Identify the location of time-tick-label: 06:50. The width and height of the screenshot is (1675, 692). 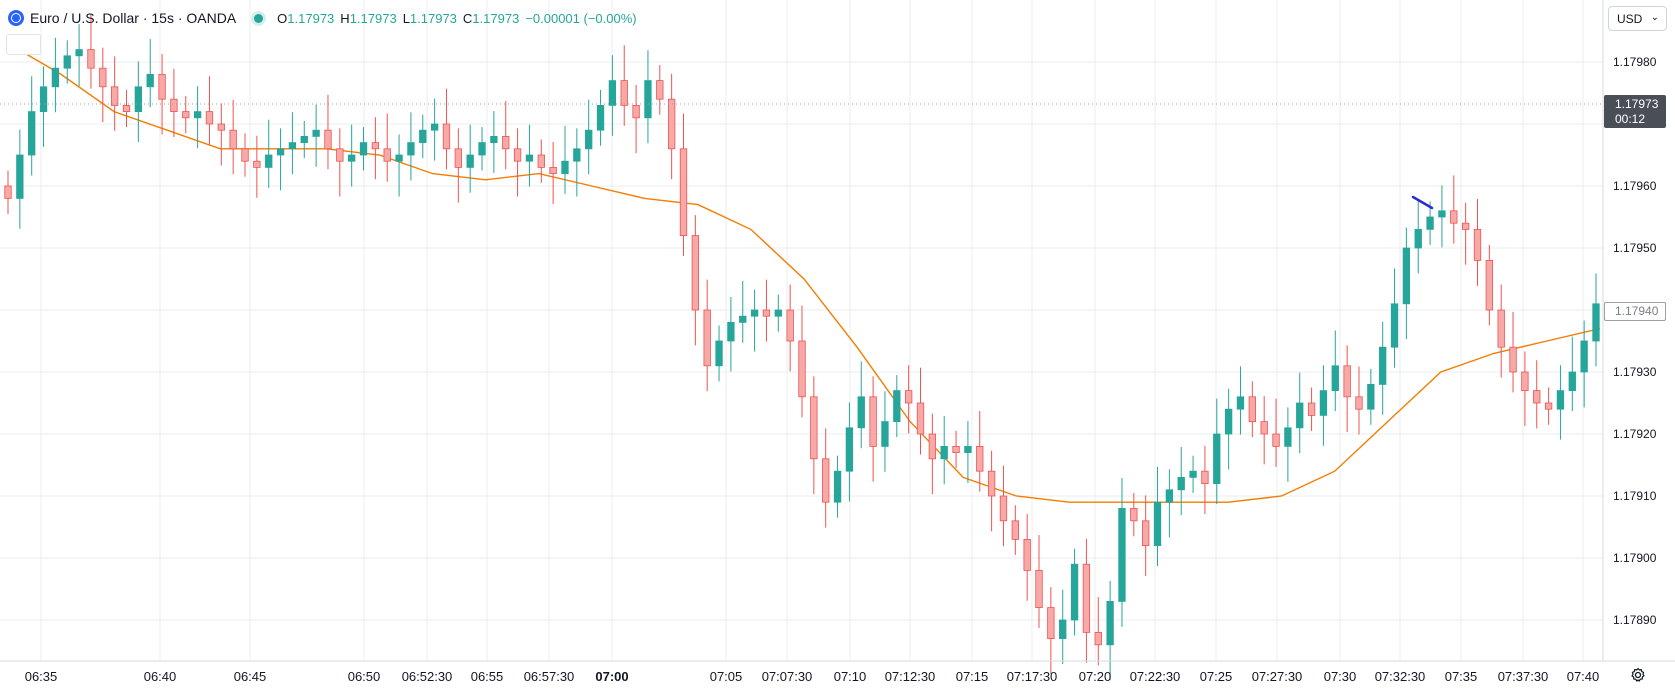
(364, 676).